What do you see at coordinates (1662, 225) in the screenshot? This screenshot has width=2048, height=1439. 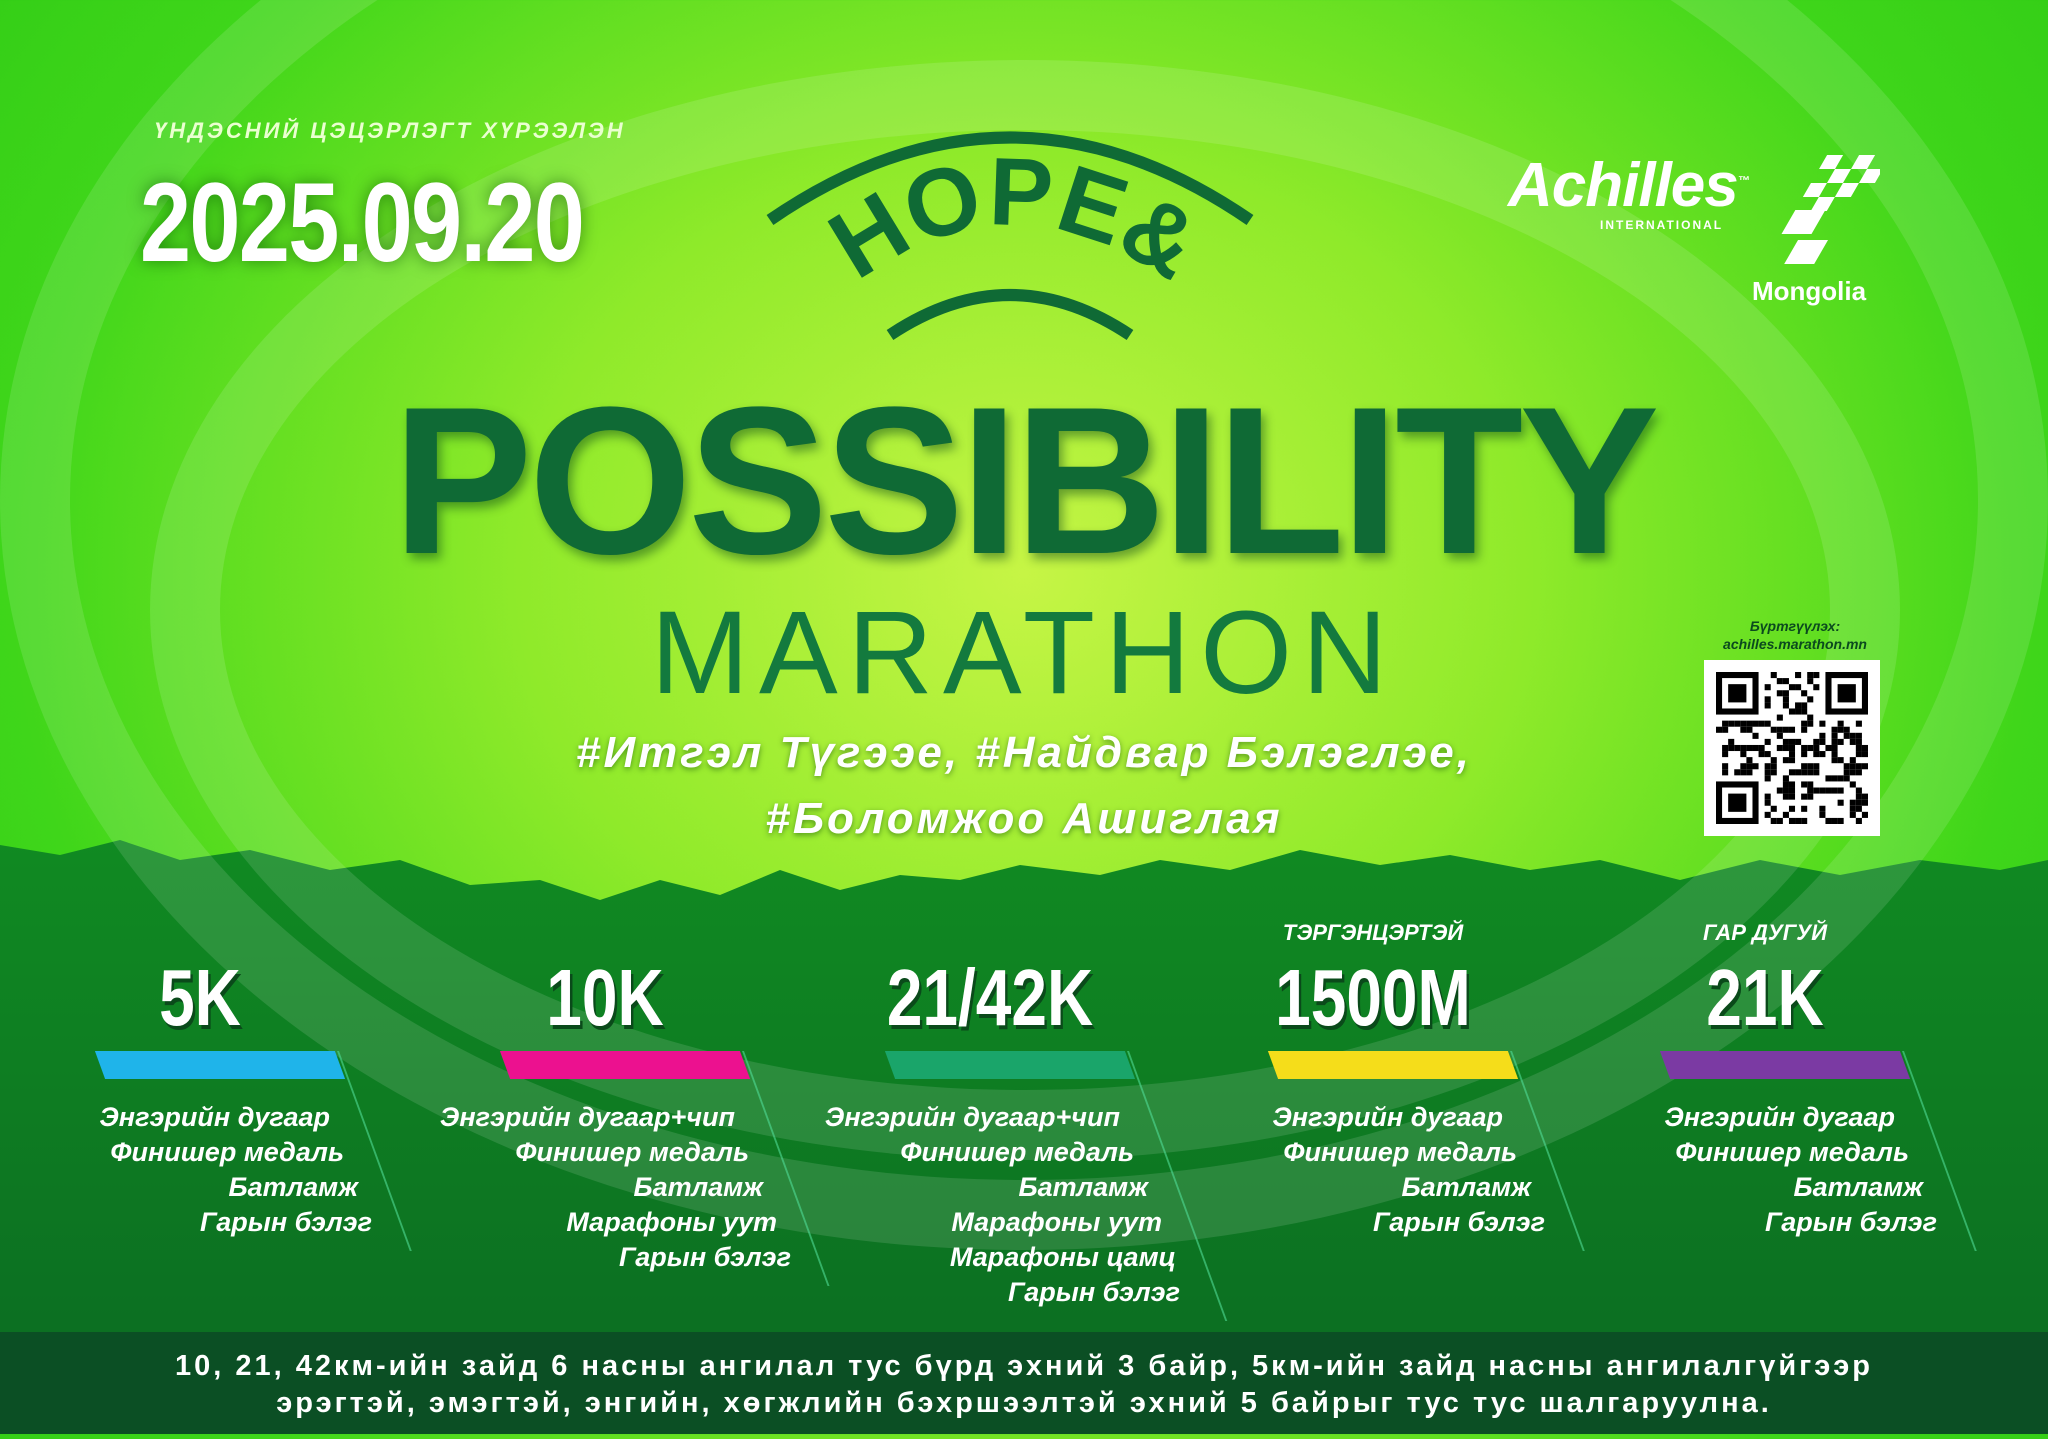 I see `logo-international: INTERNATIONAL` at bounding box center [1662, 225].